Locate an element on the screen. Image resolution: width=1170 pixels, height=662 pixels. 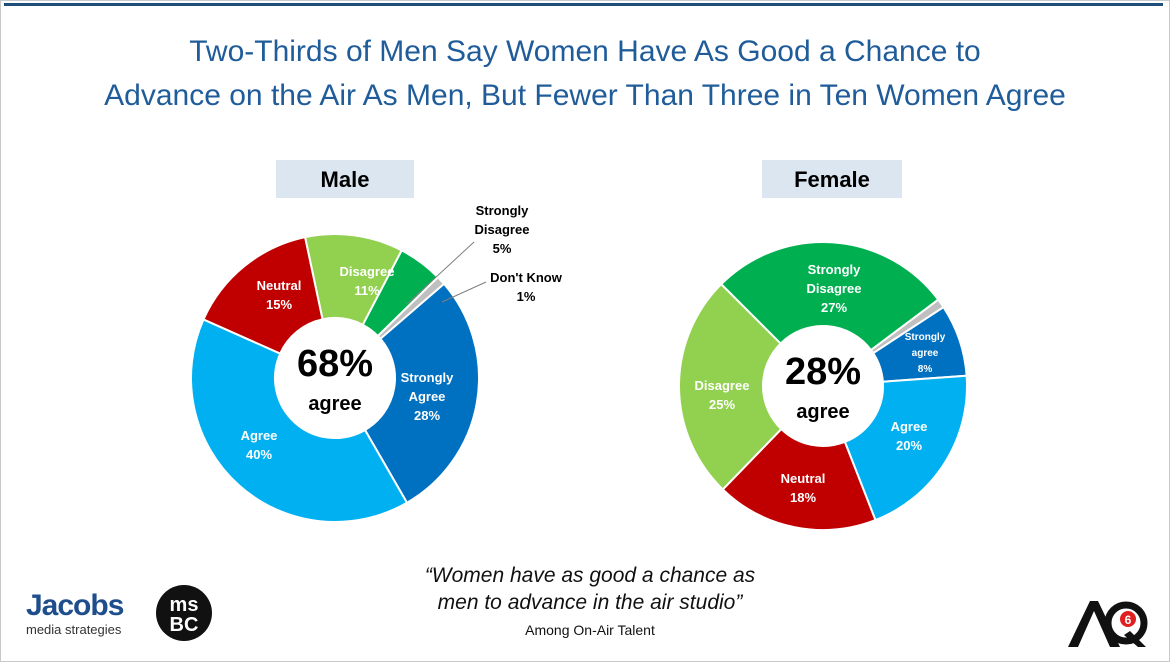
top-rule is located at coordinates (583, 4).